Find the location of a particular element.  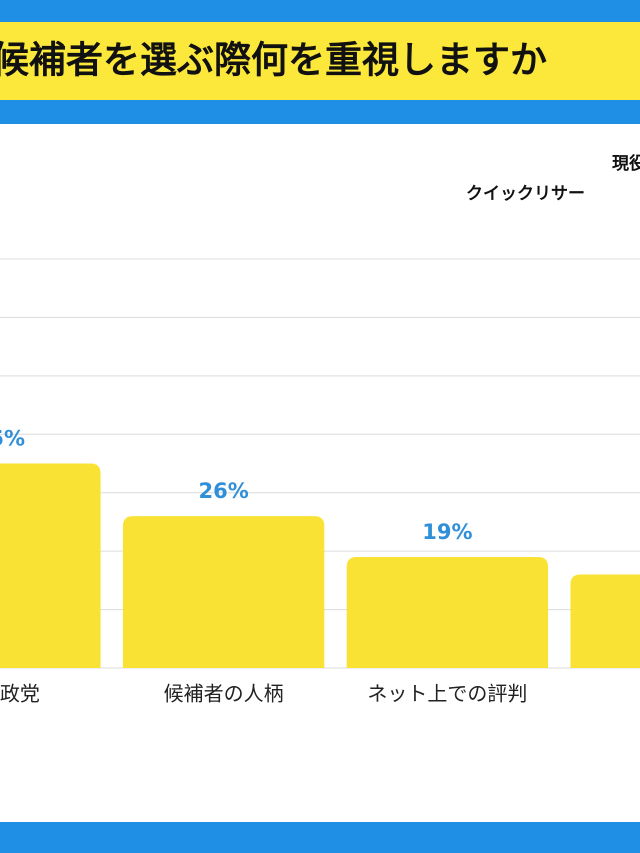

x-tick-label: 支持政党 is located at coordinates (20, 694).